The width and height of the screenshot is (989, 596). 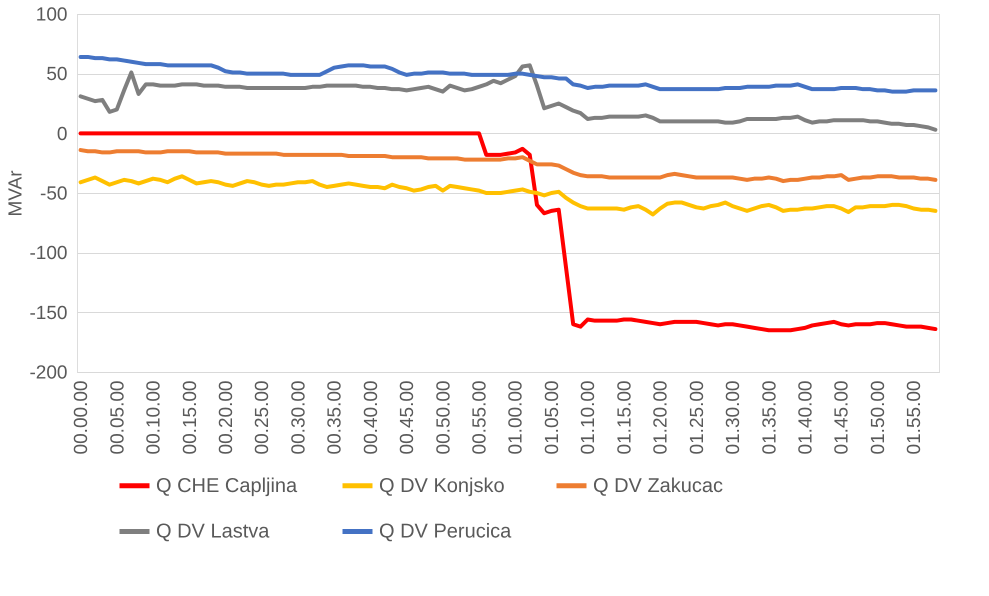 What do you see at coordinates (48, 313) in the screenshot?
I see `y-tick-label: -150` at bounding box center [48, 313].